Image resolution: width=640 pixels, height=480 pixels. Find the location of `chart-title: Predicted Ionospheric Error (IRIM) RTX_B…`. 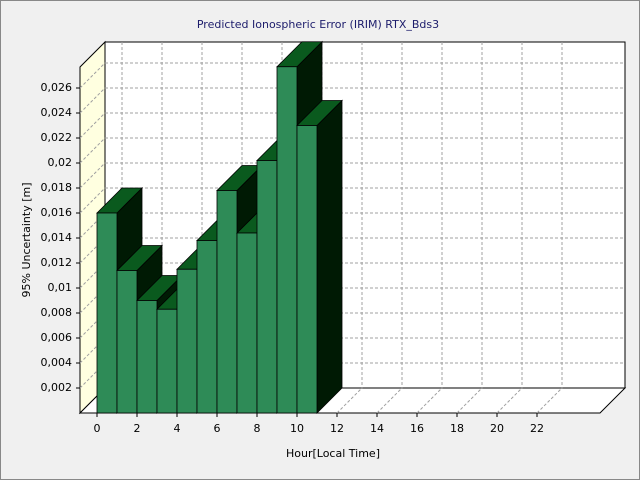

chart-title: Predicted Ionospheric Error (IRIM) RTX_B… is located at coordinates (318, 24).